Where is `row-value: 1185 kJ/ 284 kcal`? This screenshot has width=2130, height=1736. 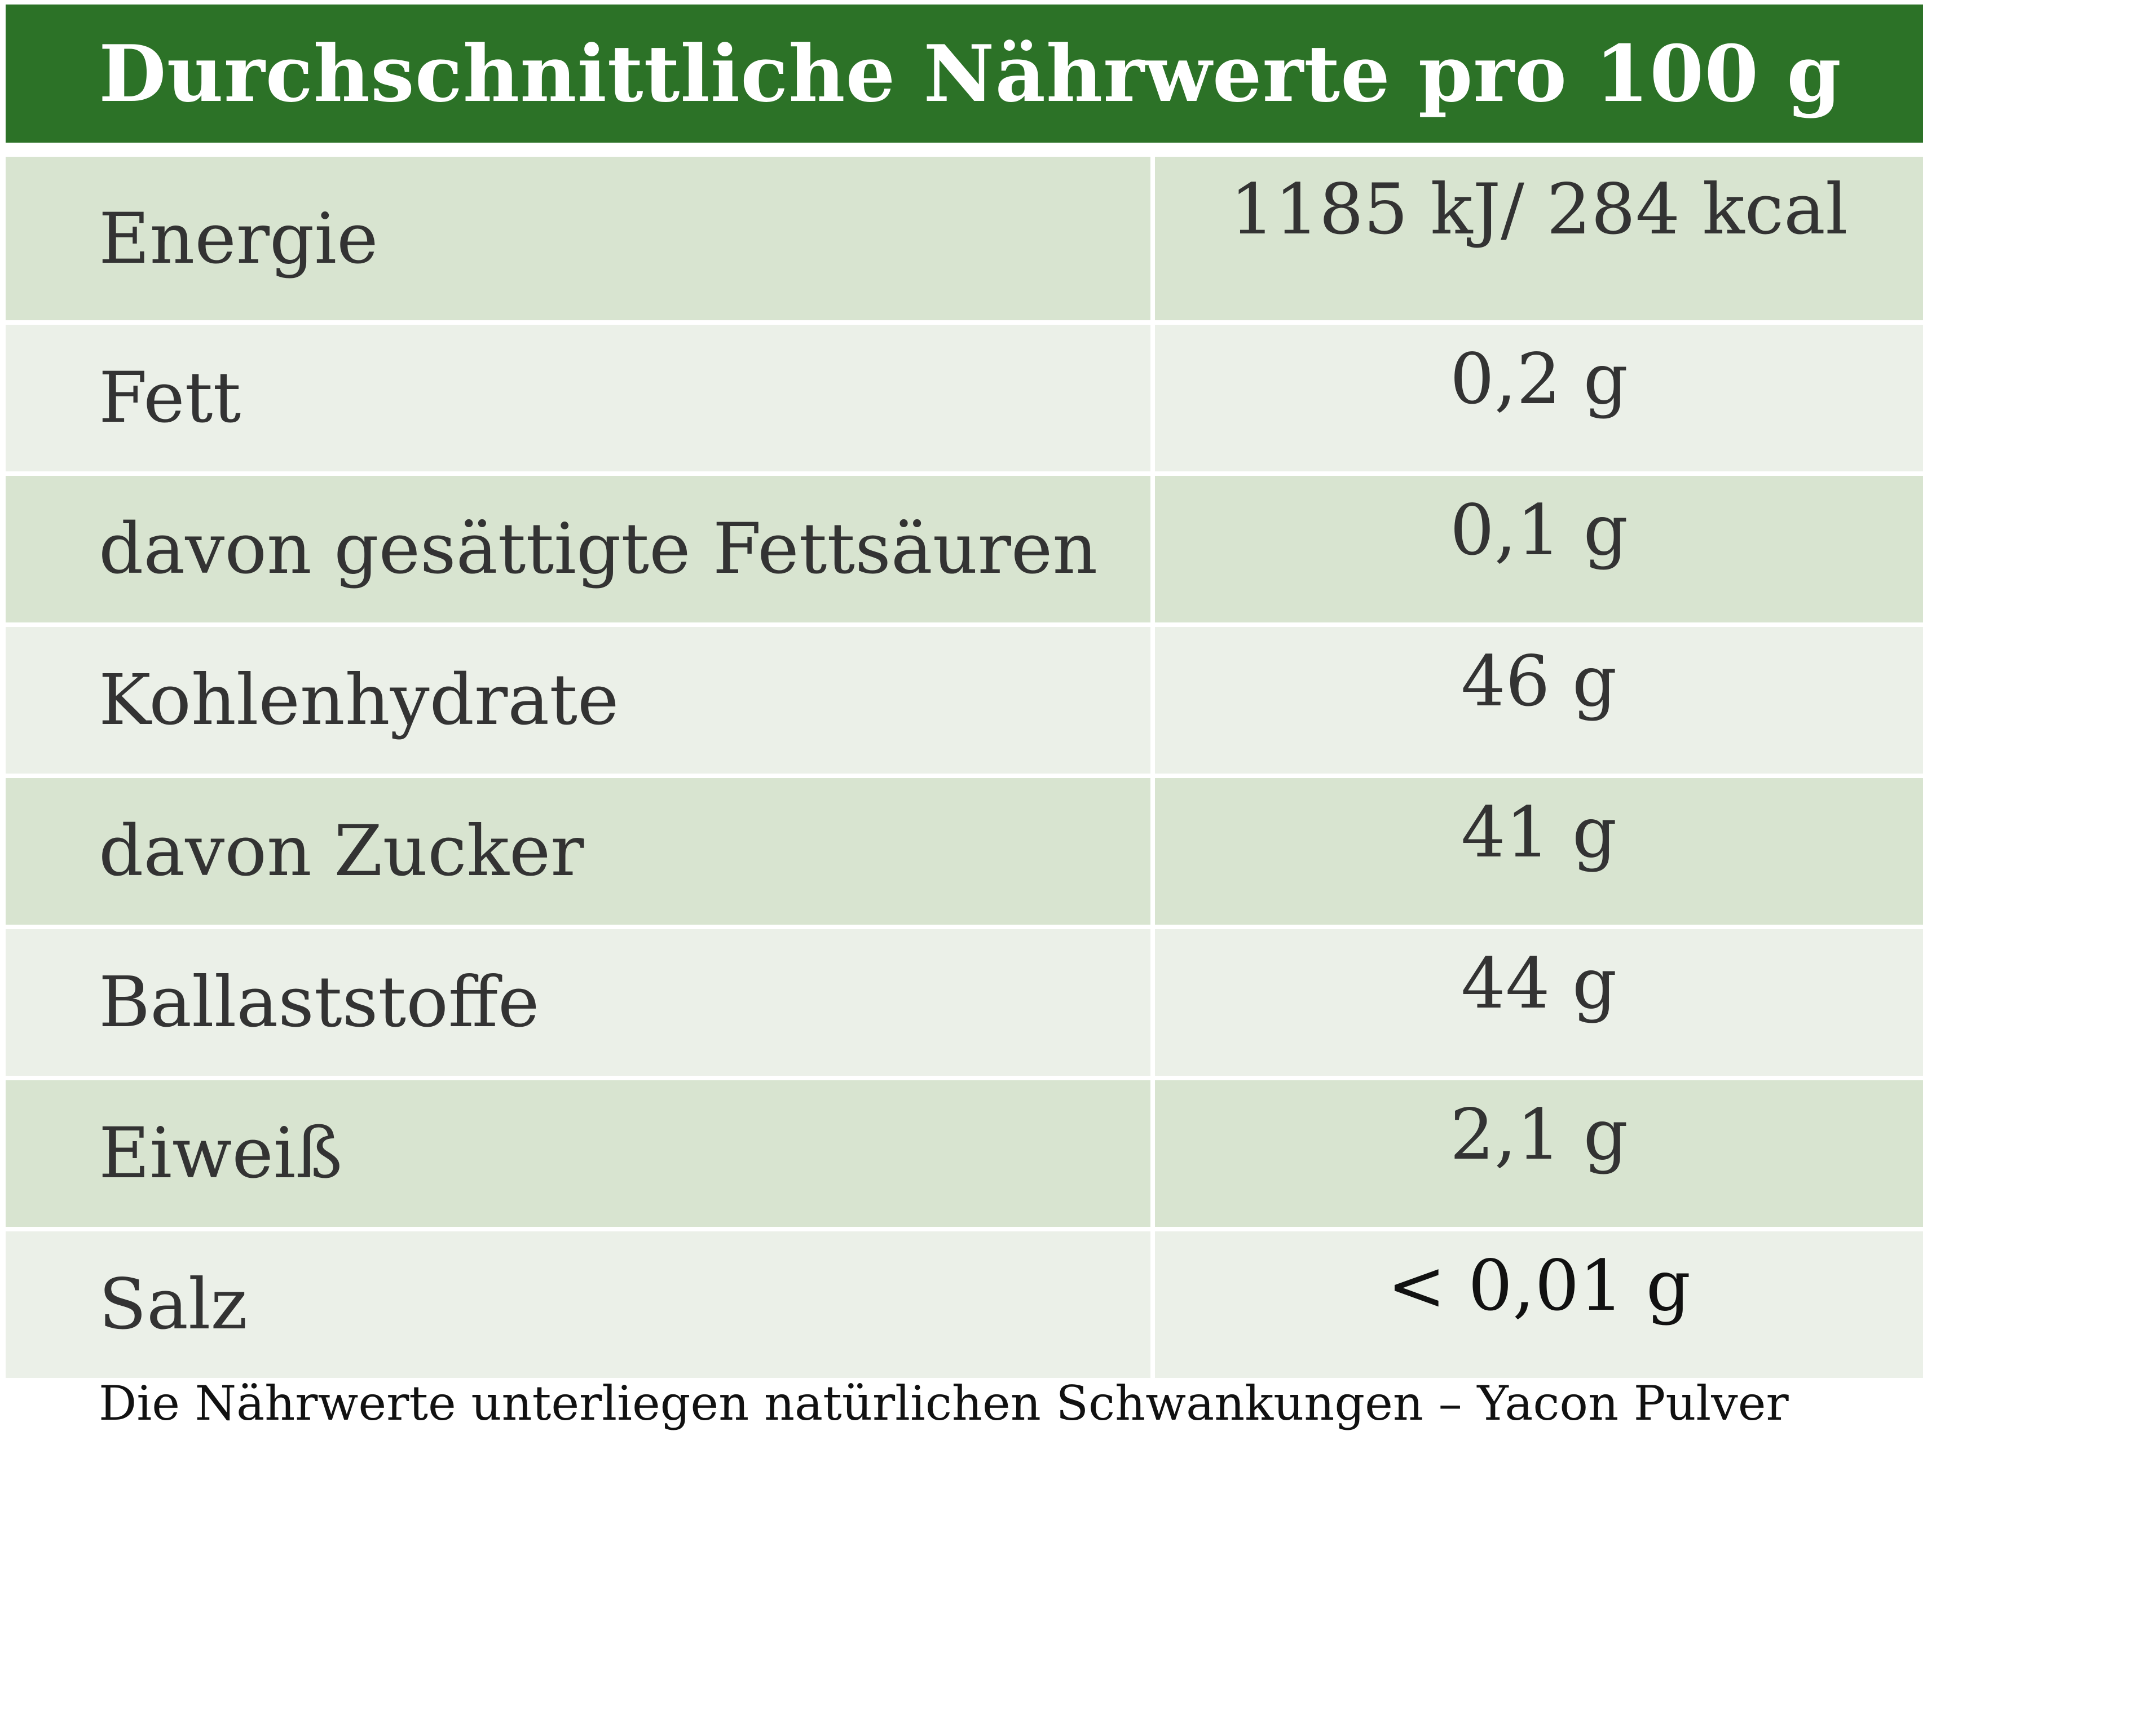 row-value: 1185 kJ/ 284 kcal is located at coordinates (1539, 238).